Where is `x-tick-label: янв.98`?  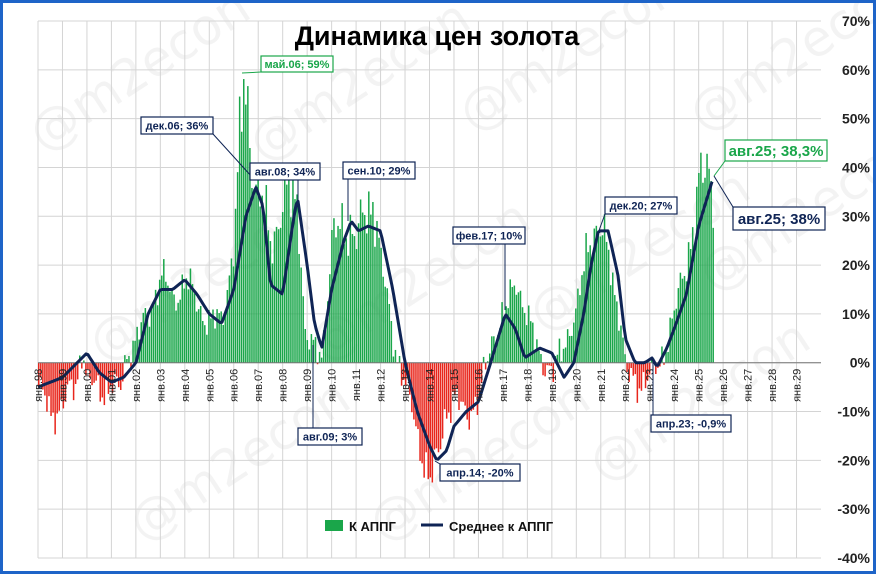 x-tick-label: янв.98 is located at coordinates (39, 385).